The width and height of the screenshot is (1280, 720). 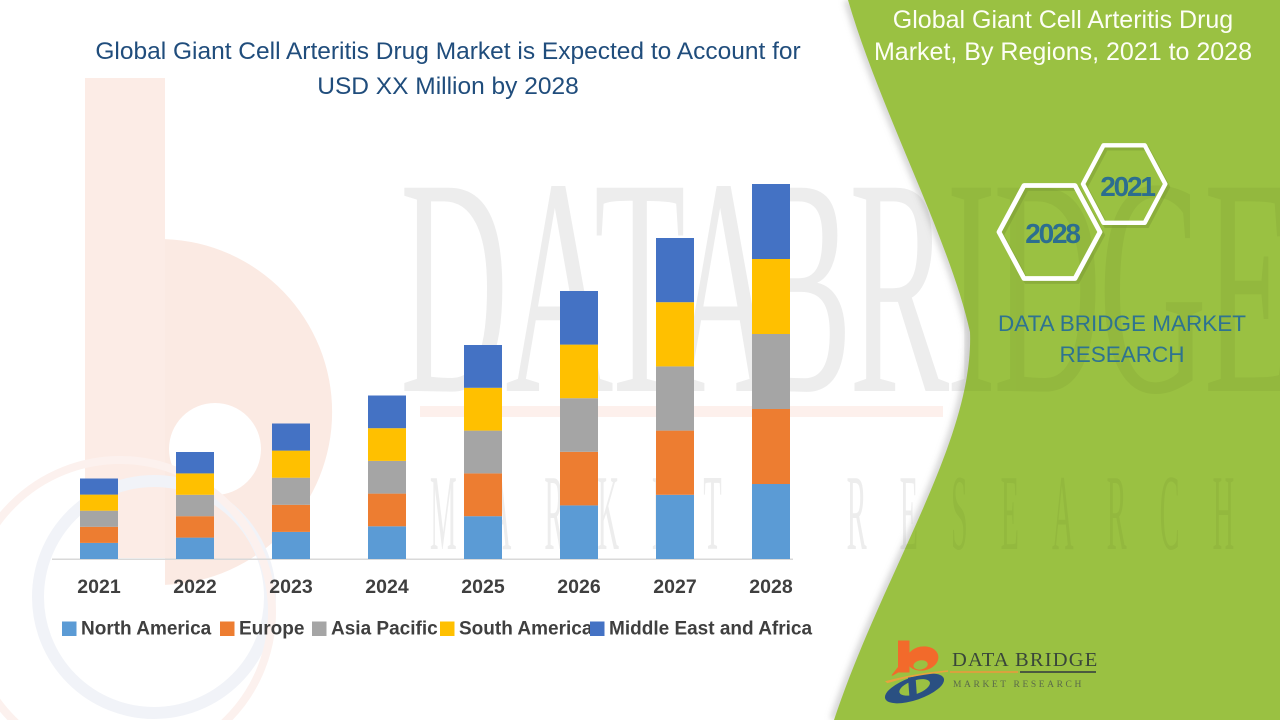 I want to click on svg-text: USD XX Million by 2028, so click(x=447, y=86).